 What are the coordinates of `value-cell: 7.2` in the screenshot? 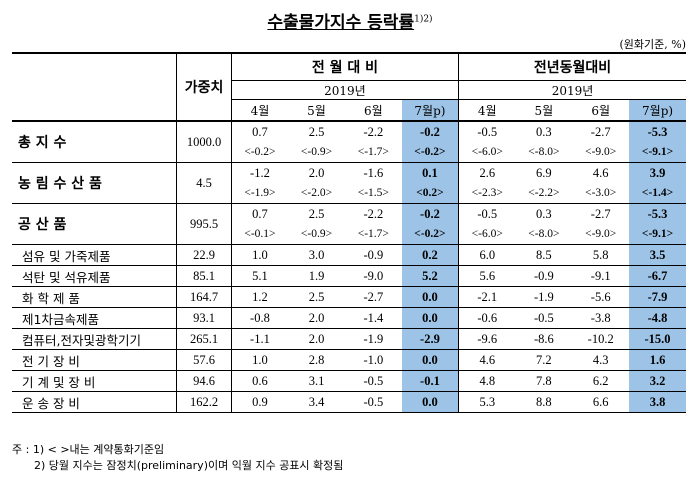 It's located at (544, 359).